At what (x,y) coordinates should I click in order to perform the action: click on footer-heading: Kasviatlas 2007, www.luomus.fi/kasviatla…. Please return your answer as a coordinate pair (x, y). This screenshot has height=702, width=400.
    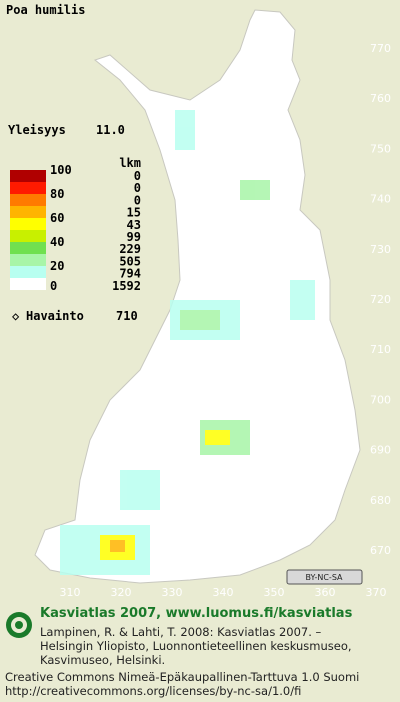
    Looking at the image, I should click on (196, 613).